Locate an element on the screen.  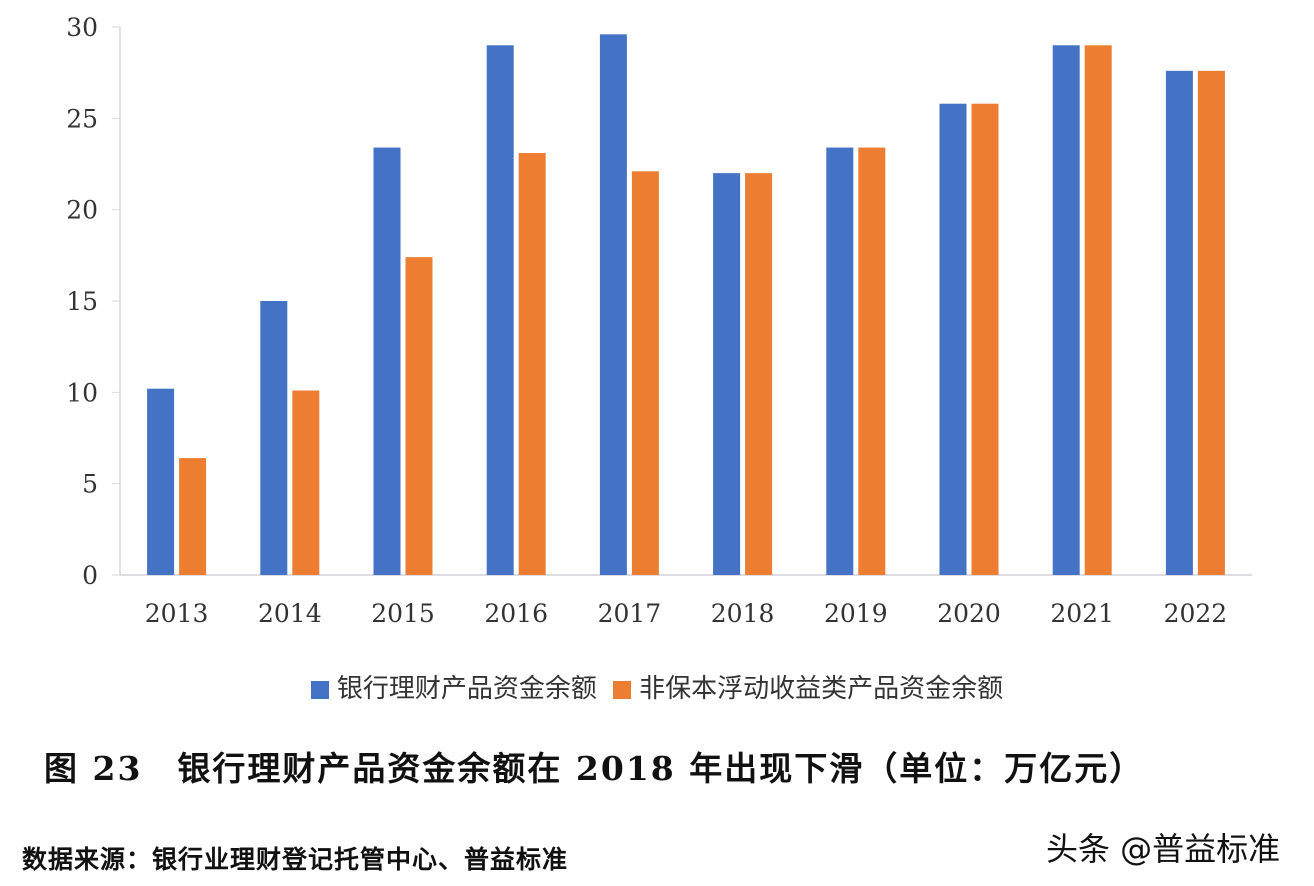
legend-label-1: 非保本浮动收益类产品资金余额 is located at coordinates (821, 689).